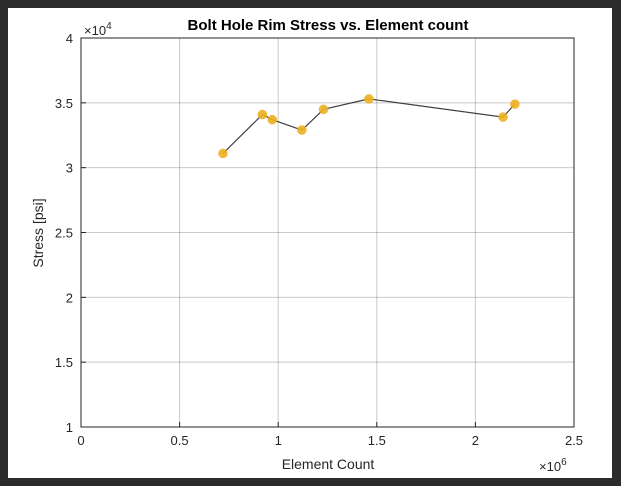 The image size is (621, 486). What do you see at coordinates (109, 26) in the screenshot?
I see `y-axis-multiplier-exponent: 4` at bounding box center [109, 26].